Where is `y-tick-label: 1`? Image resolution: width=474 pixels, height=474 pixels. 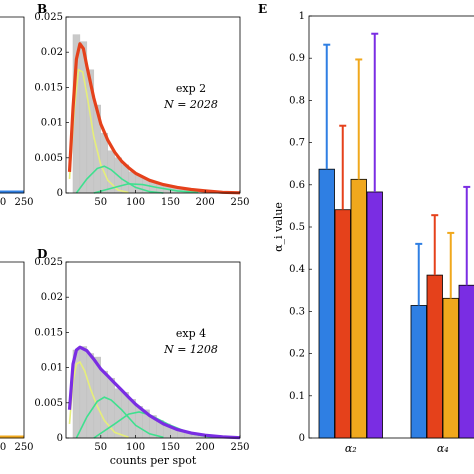
y-tick-label: 1 is located at coordinates (302, 16).